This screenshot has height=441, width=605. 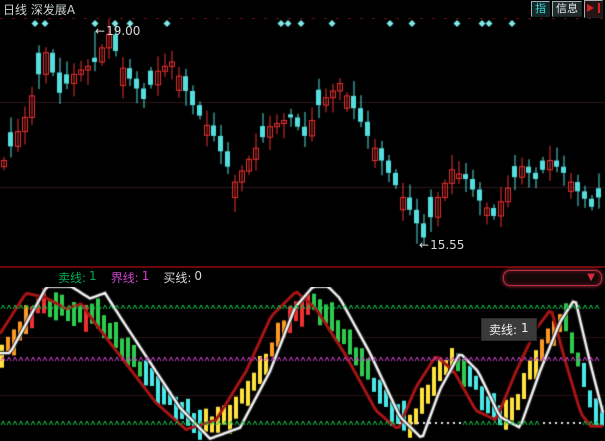 I want to click on indicator-button: 指, so click(x=540, y=9).